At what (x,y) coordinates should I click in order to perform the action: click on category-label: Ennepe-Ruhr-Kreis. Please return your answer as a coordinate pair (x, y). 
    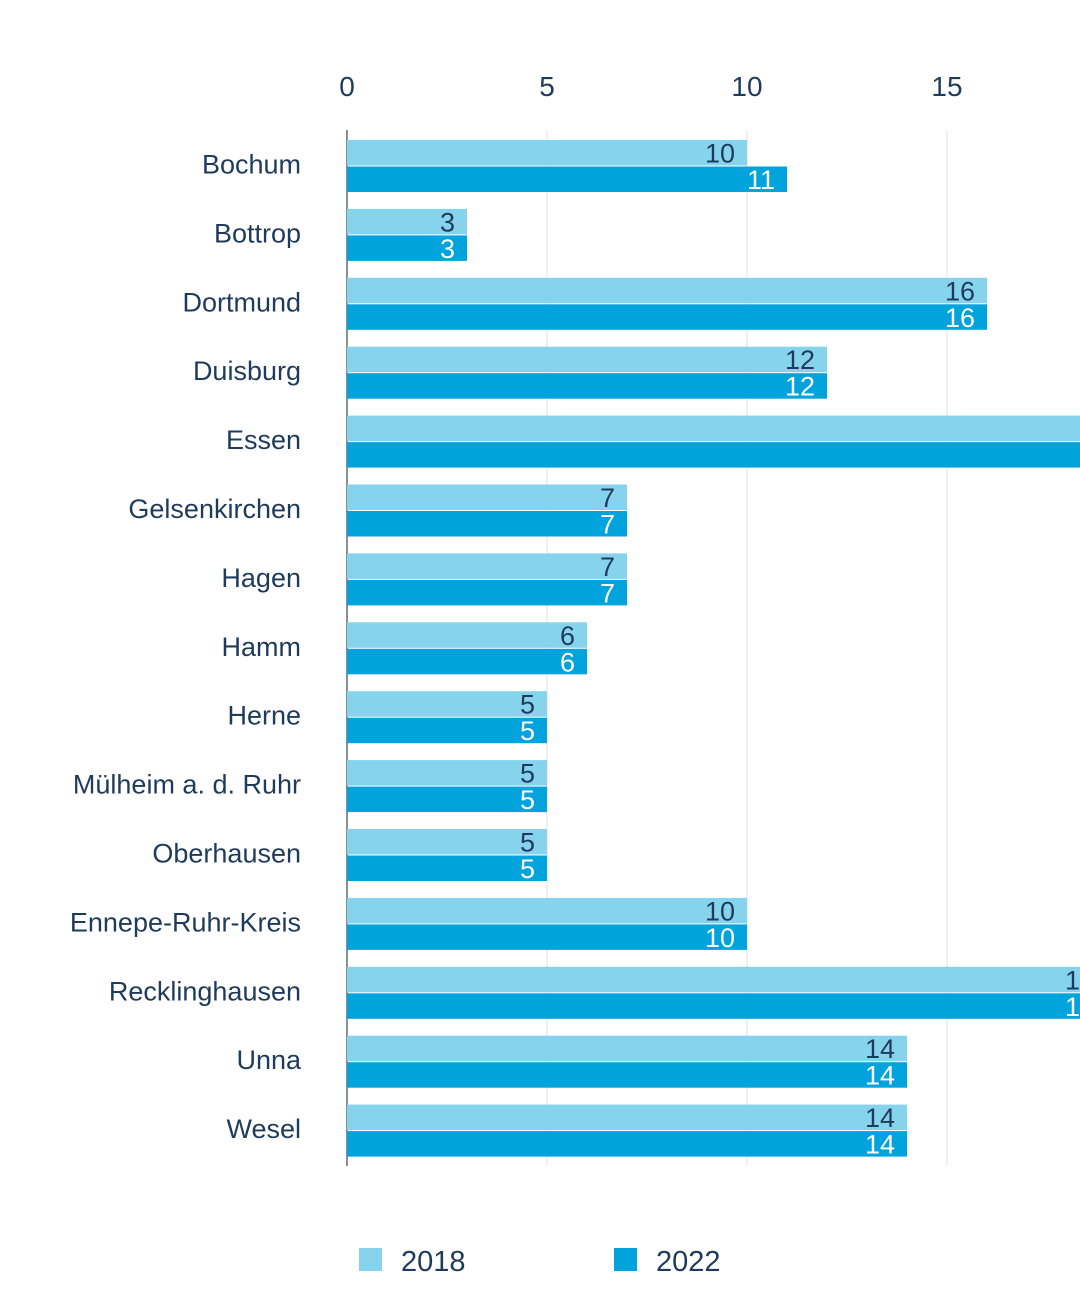
    Looking at the image, I should click on (185, 922).